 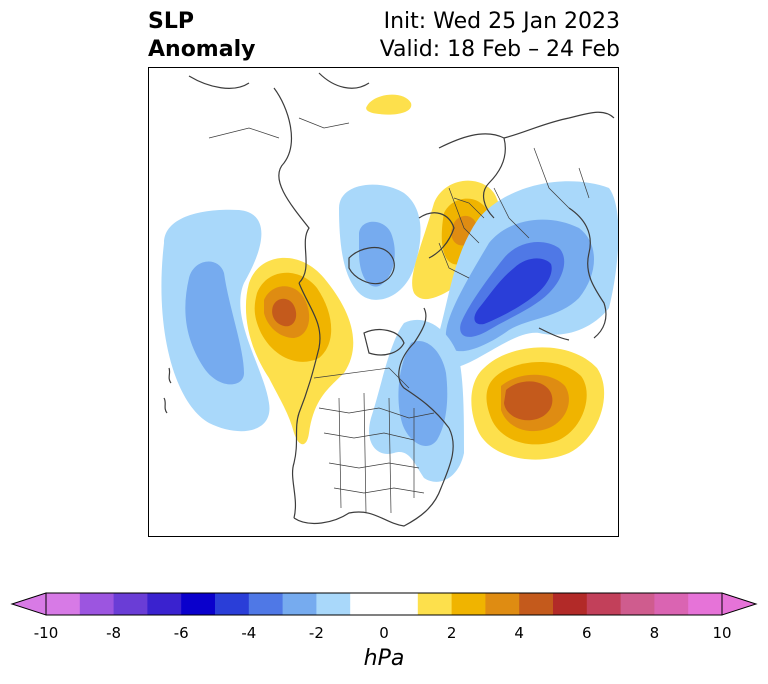 What do you see at coordinates (501, 21) in the screenshot?
I see `init-date-label: Init: Wed 25 Jan 2023` at bounding box center [501, 21].